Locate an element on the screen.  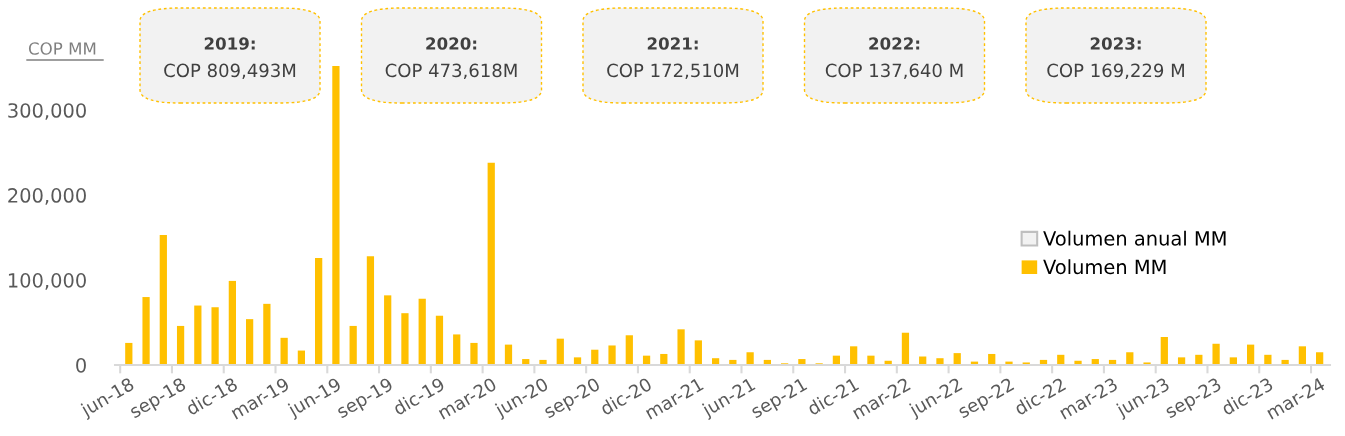
legend-label: Volumen anual MM is located at coordinates (1134, 238).